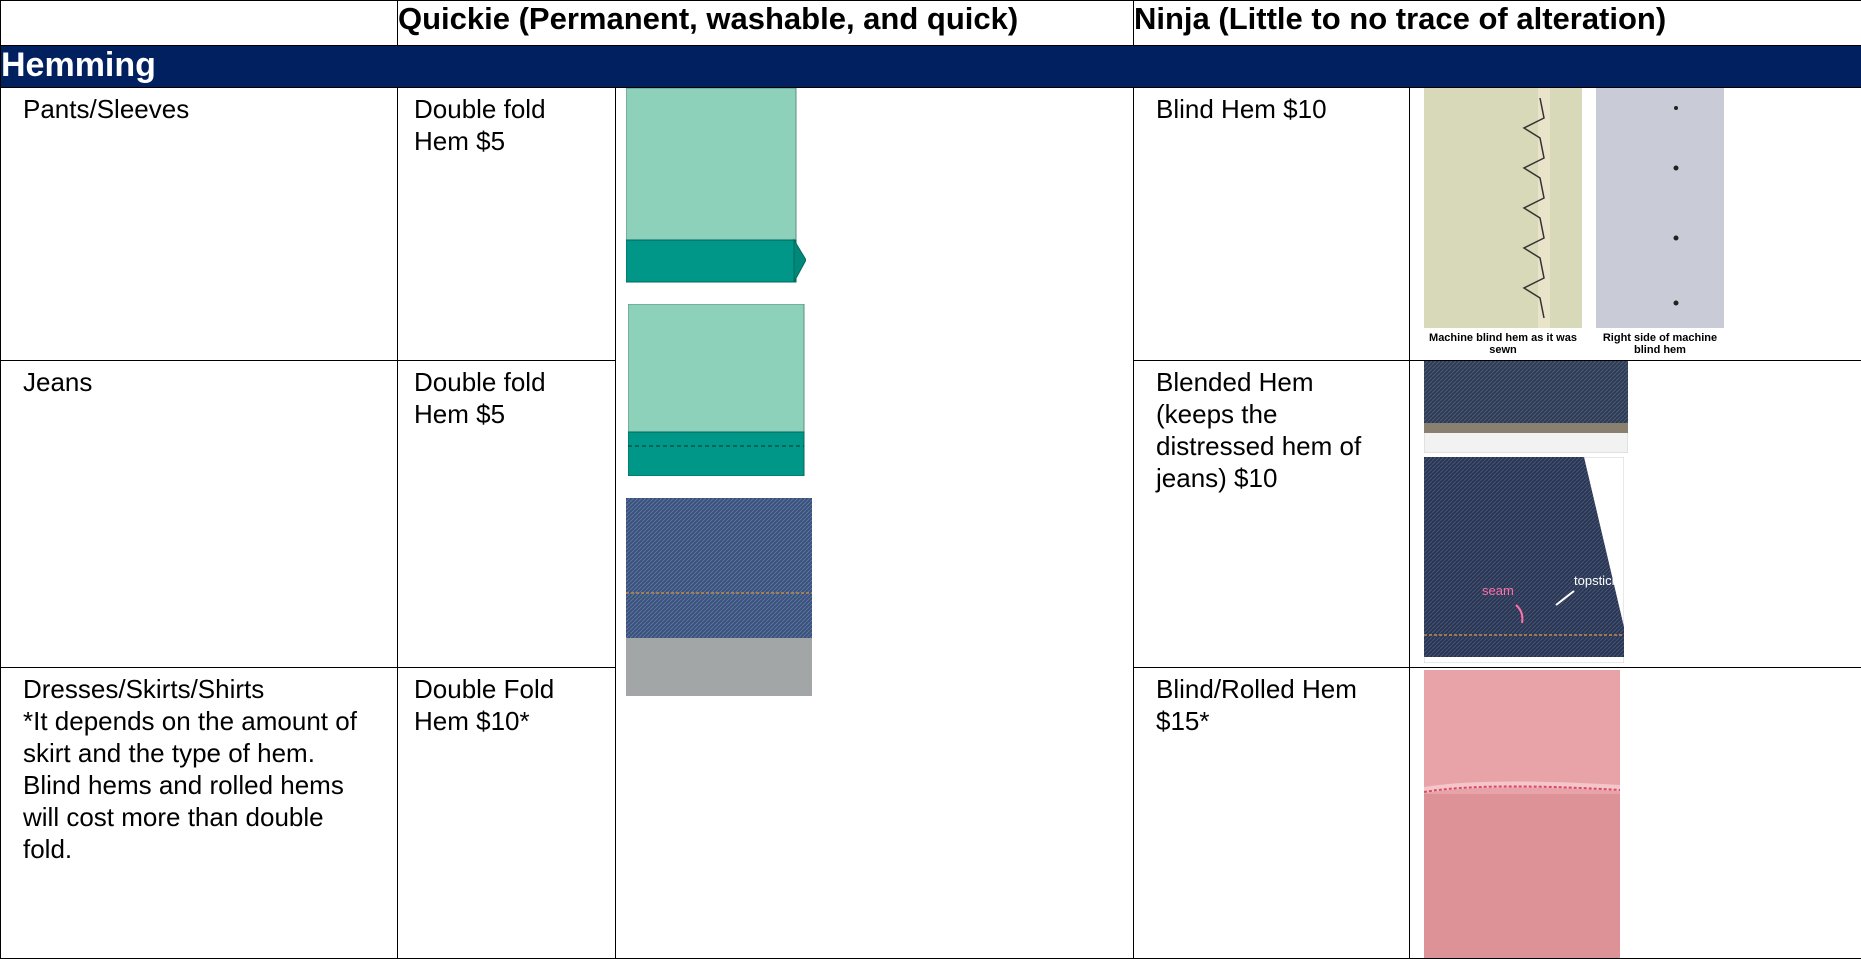  I want to click on ninja-cell: Blind Hem $10, so click(1272, 224).